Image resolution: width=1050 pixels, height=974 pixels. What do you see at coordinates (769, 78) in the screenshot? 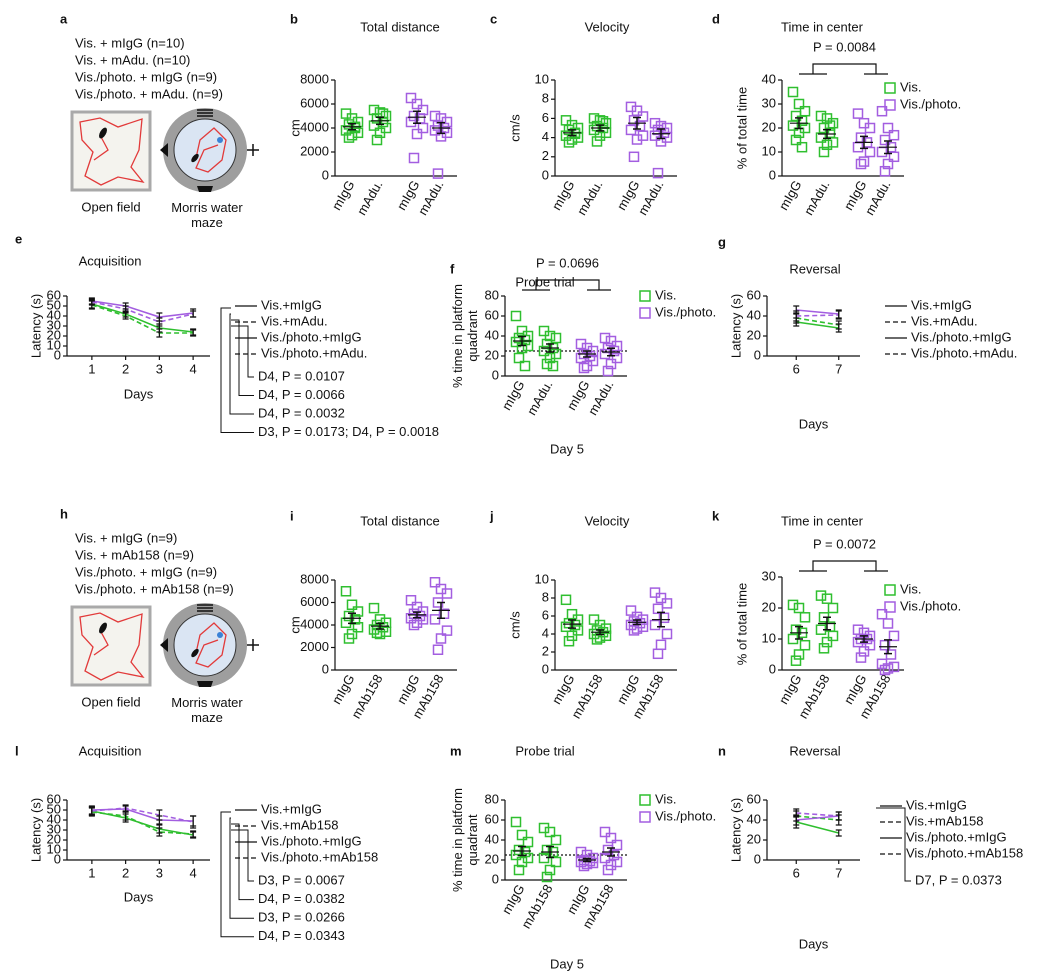
I see `y-tick-label: 40` at bounding box center [769, 78].